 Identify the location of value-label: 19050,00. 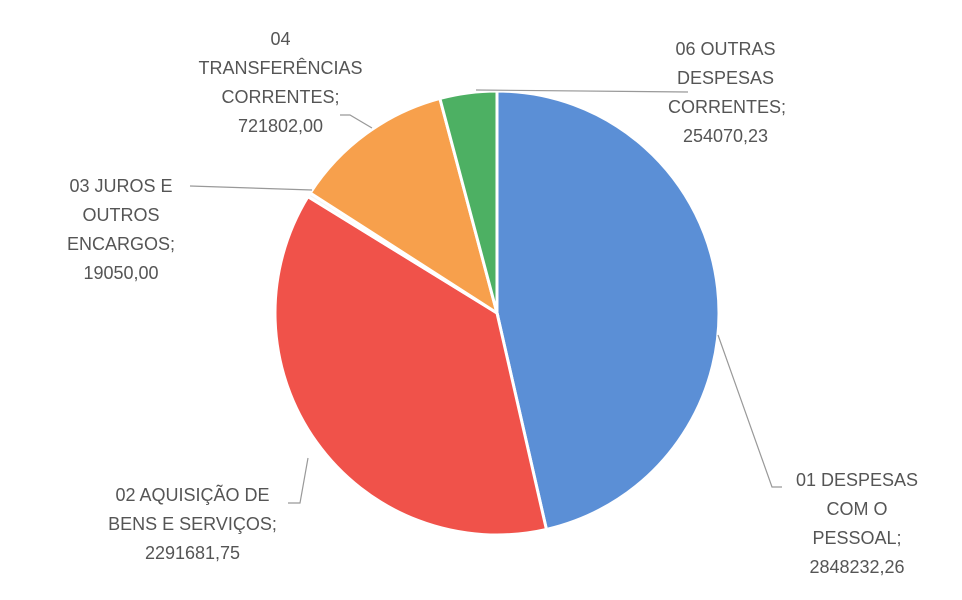
(121, 273).